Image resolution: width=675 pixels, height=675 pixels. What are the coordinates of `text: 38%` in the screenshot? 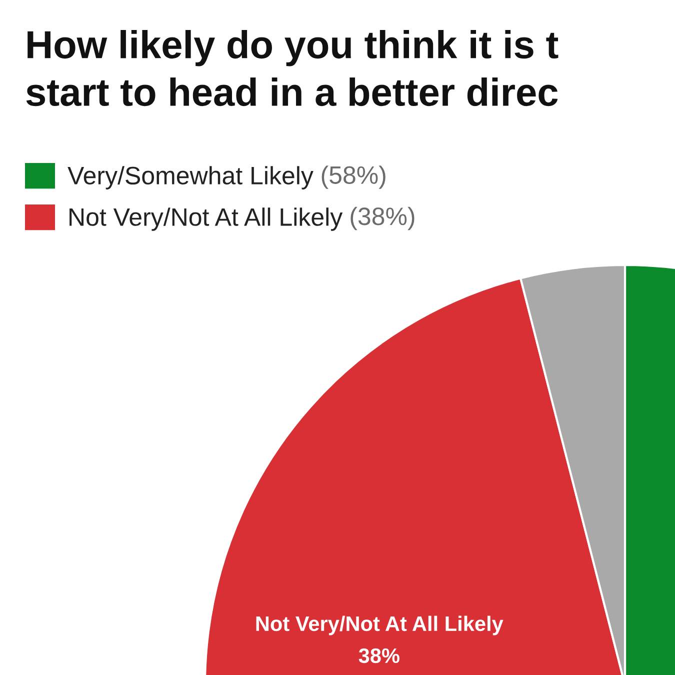 It's located at (379, 656).